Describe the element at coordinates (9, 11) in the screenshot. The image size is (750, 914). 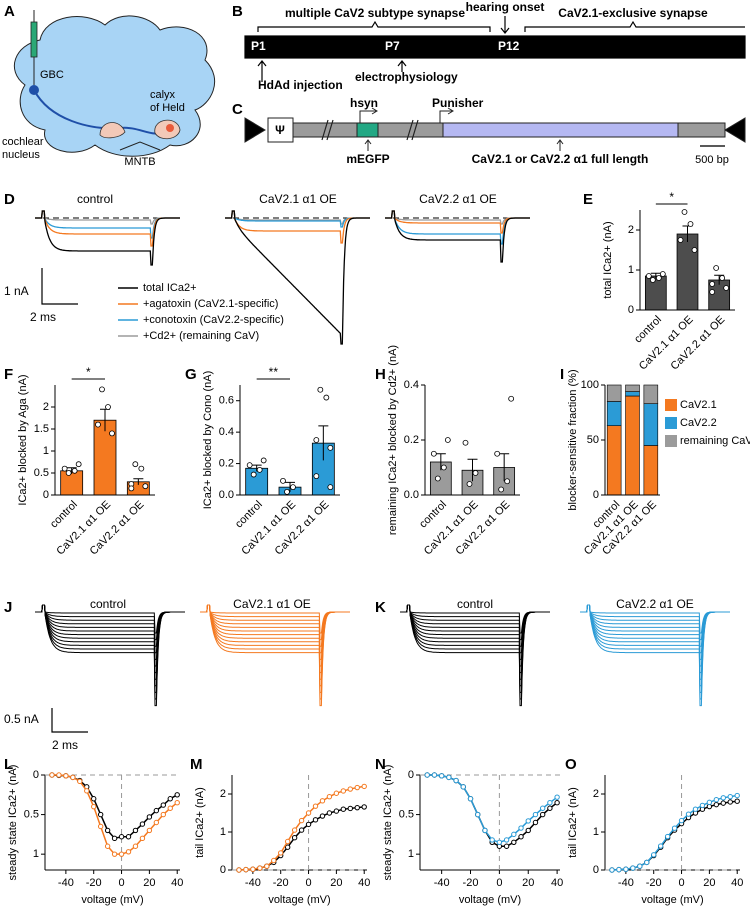
I see `panel-label: A` at that location.